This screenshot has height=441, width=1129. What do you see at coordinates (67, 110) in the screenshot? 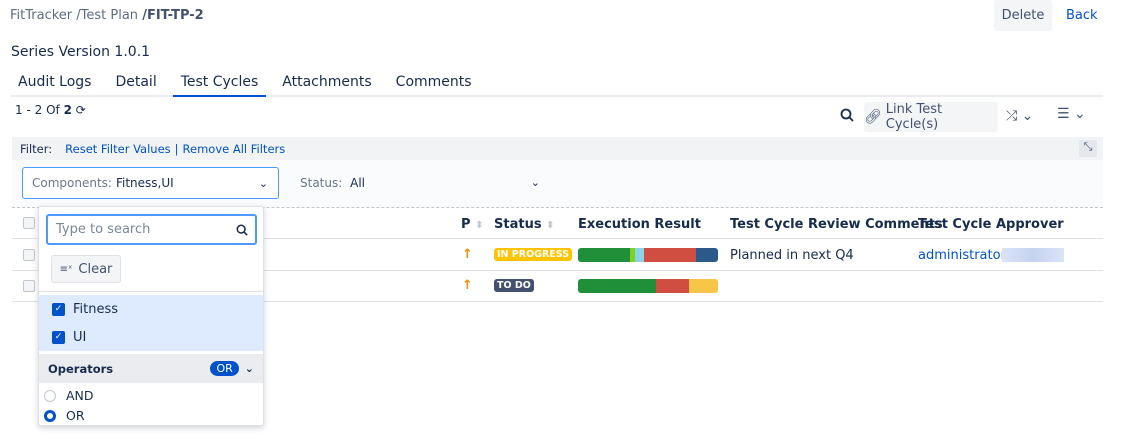
I see `total: 2` at bounding box center [67, 110].